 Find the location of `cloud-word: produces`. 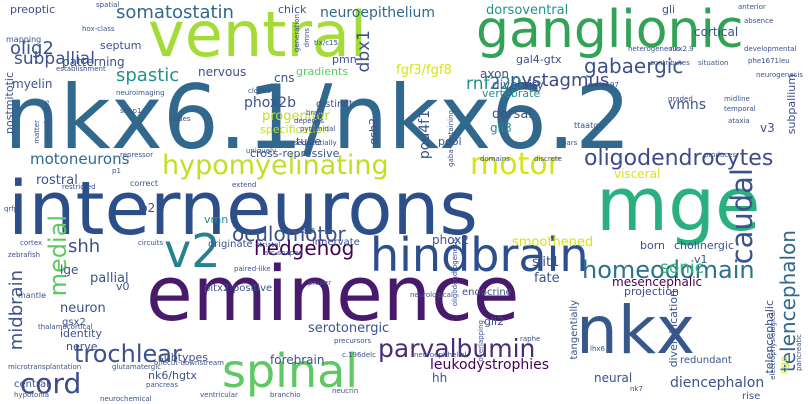

cloud-word: produces is located at coordinates (720, 155).